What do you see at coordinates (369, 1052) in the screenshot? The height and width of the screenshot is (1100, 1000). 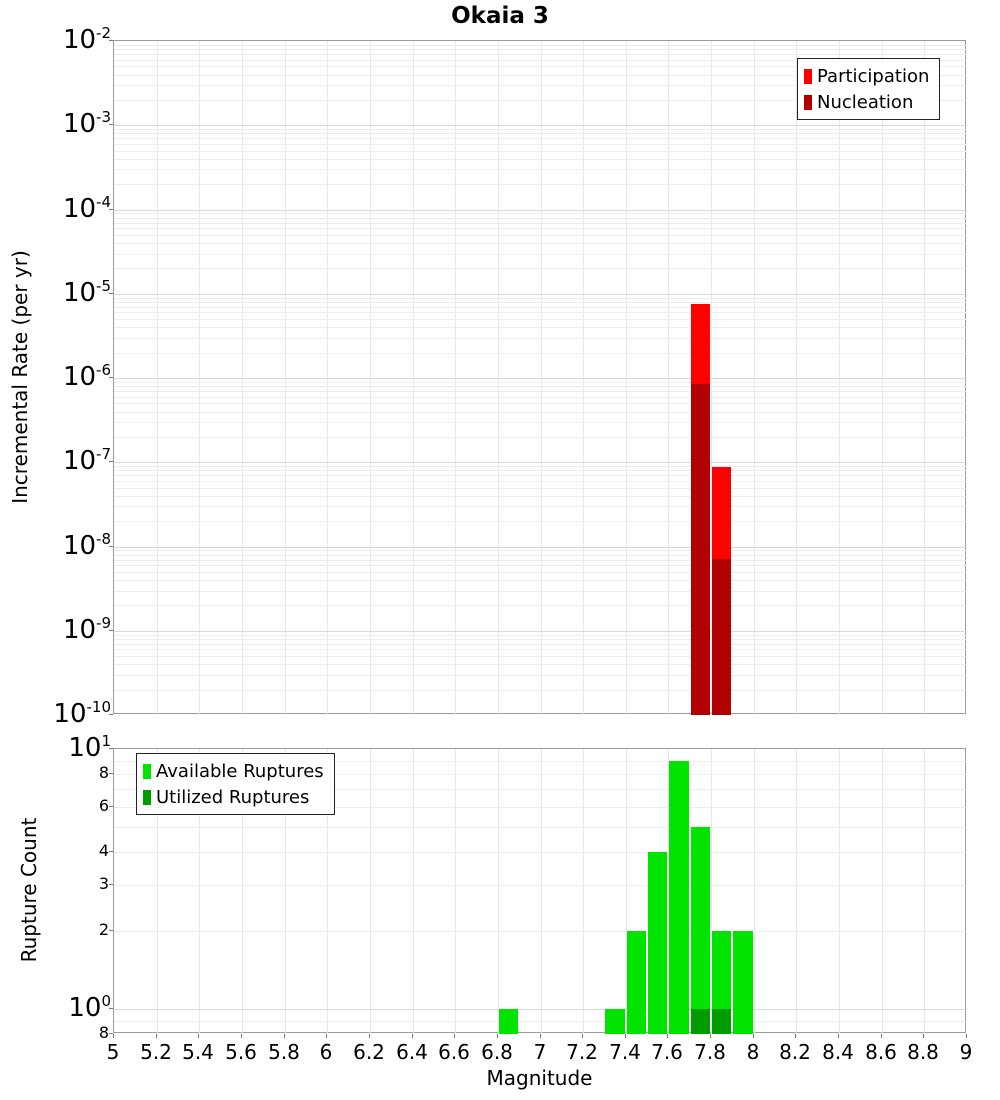 I see `x-tick-label: 6.2` at bounding box center [369, 1052].